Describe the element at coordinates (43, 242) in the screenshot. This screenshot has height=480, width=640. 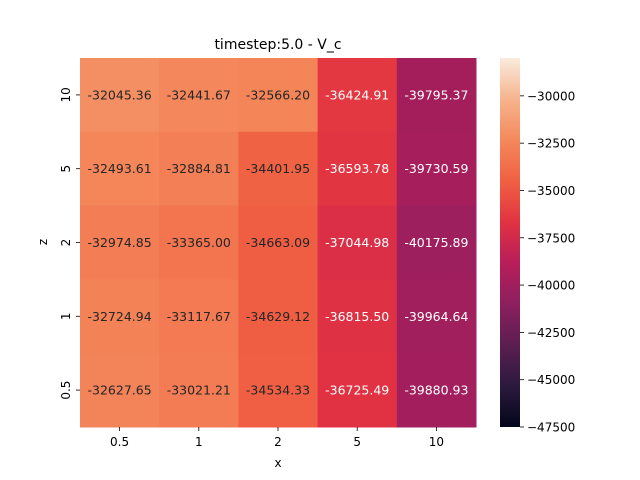
I see `y-axis-label: z` at that location.